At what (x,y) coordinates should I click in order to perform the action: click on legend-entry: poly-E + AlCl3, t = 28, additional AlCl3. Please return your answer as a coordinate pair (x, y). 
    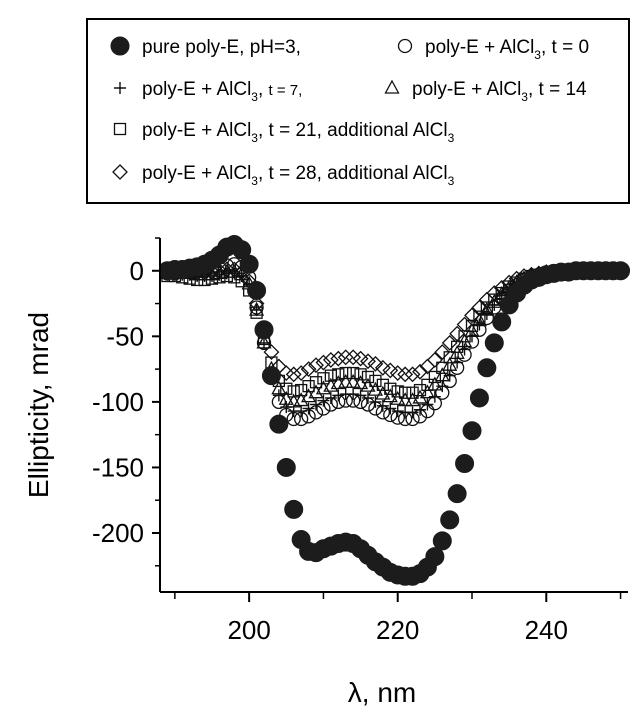
    Looking at the image, I should click on (283, 175).